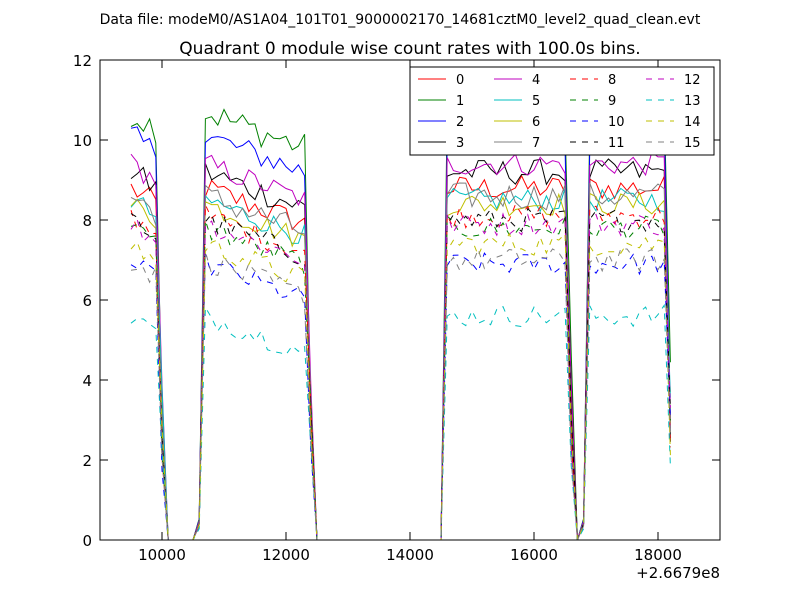 The image size is (800, 600). What do you see at coordinates (616, 122) in the screenshot?
I see `legend-label-10: 10` at bounding box center [616, 122].